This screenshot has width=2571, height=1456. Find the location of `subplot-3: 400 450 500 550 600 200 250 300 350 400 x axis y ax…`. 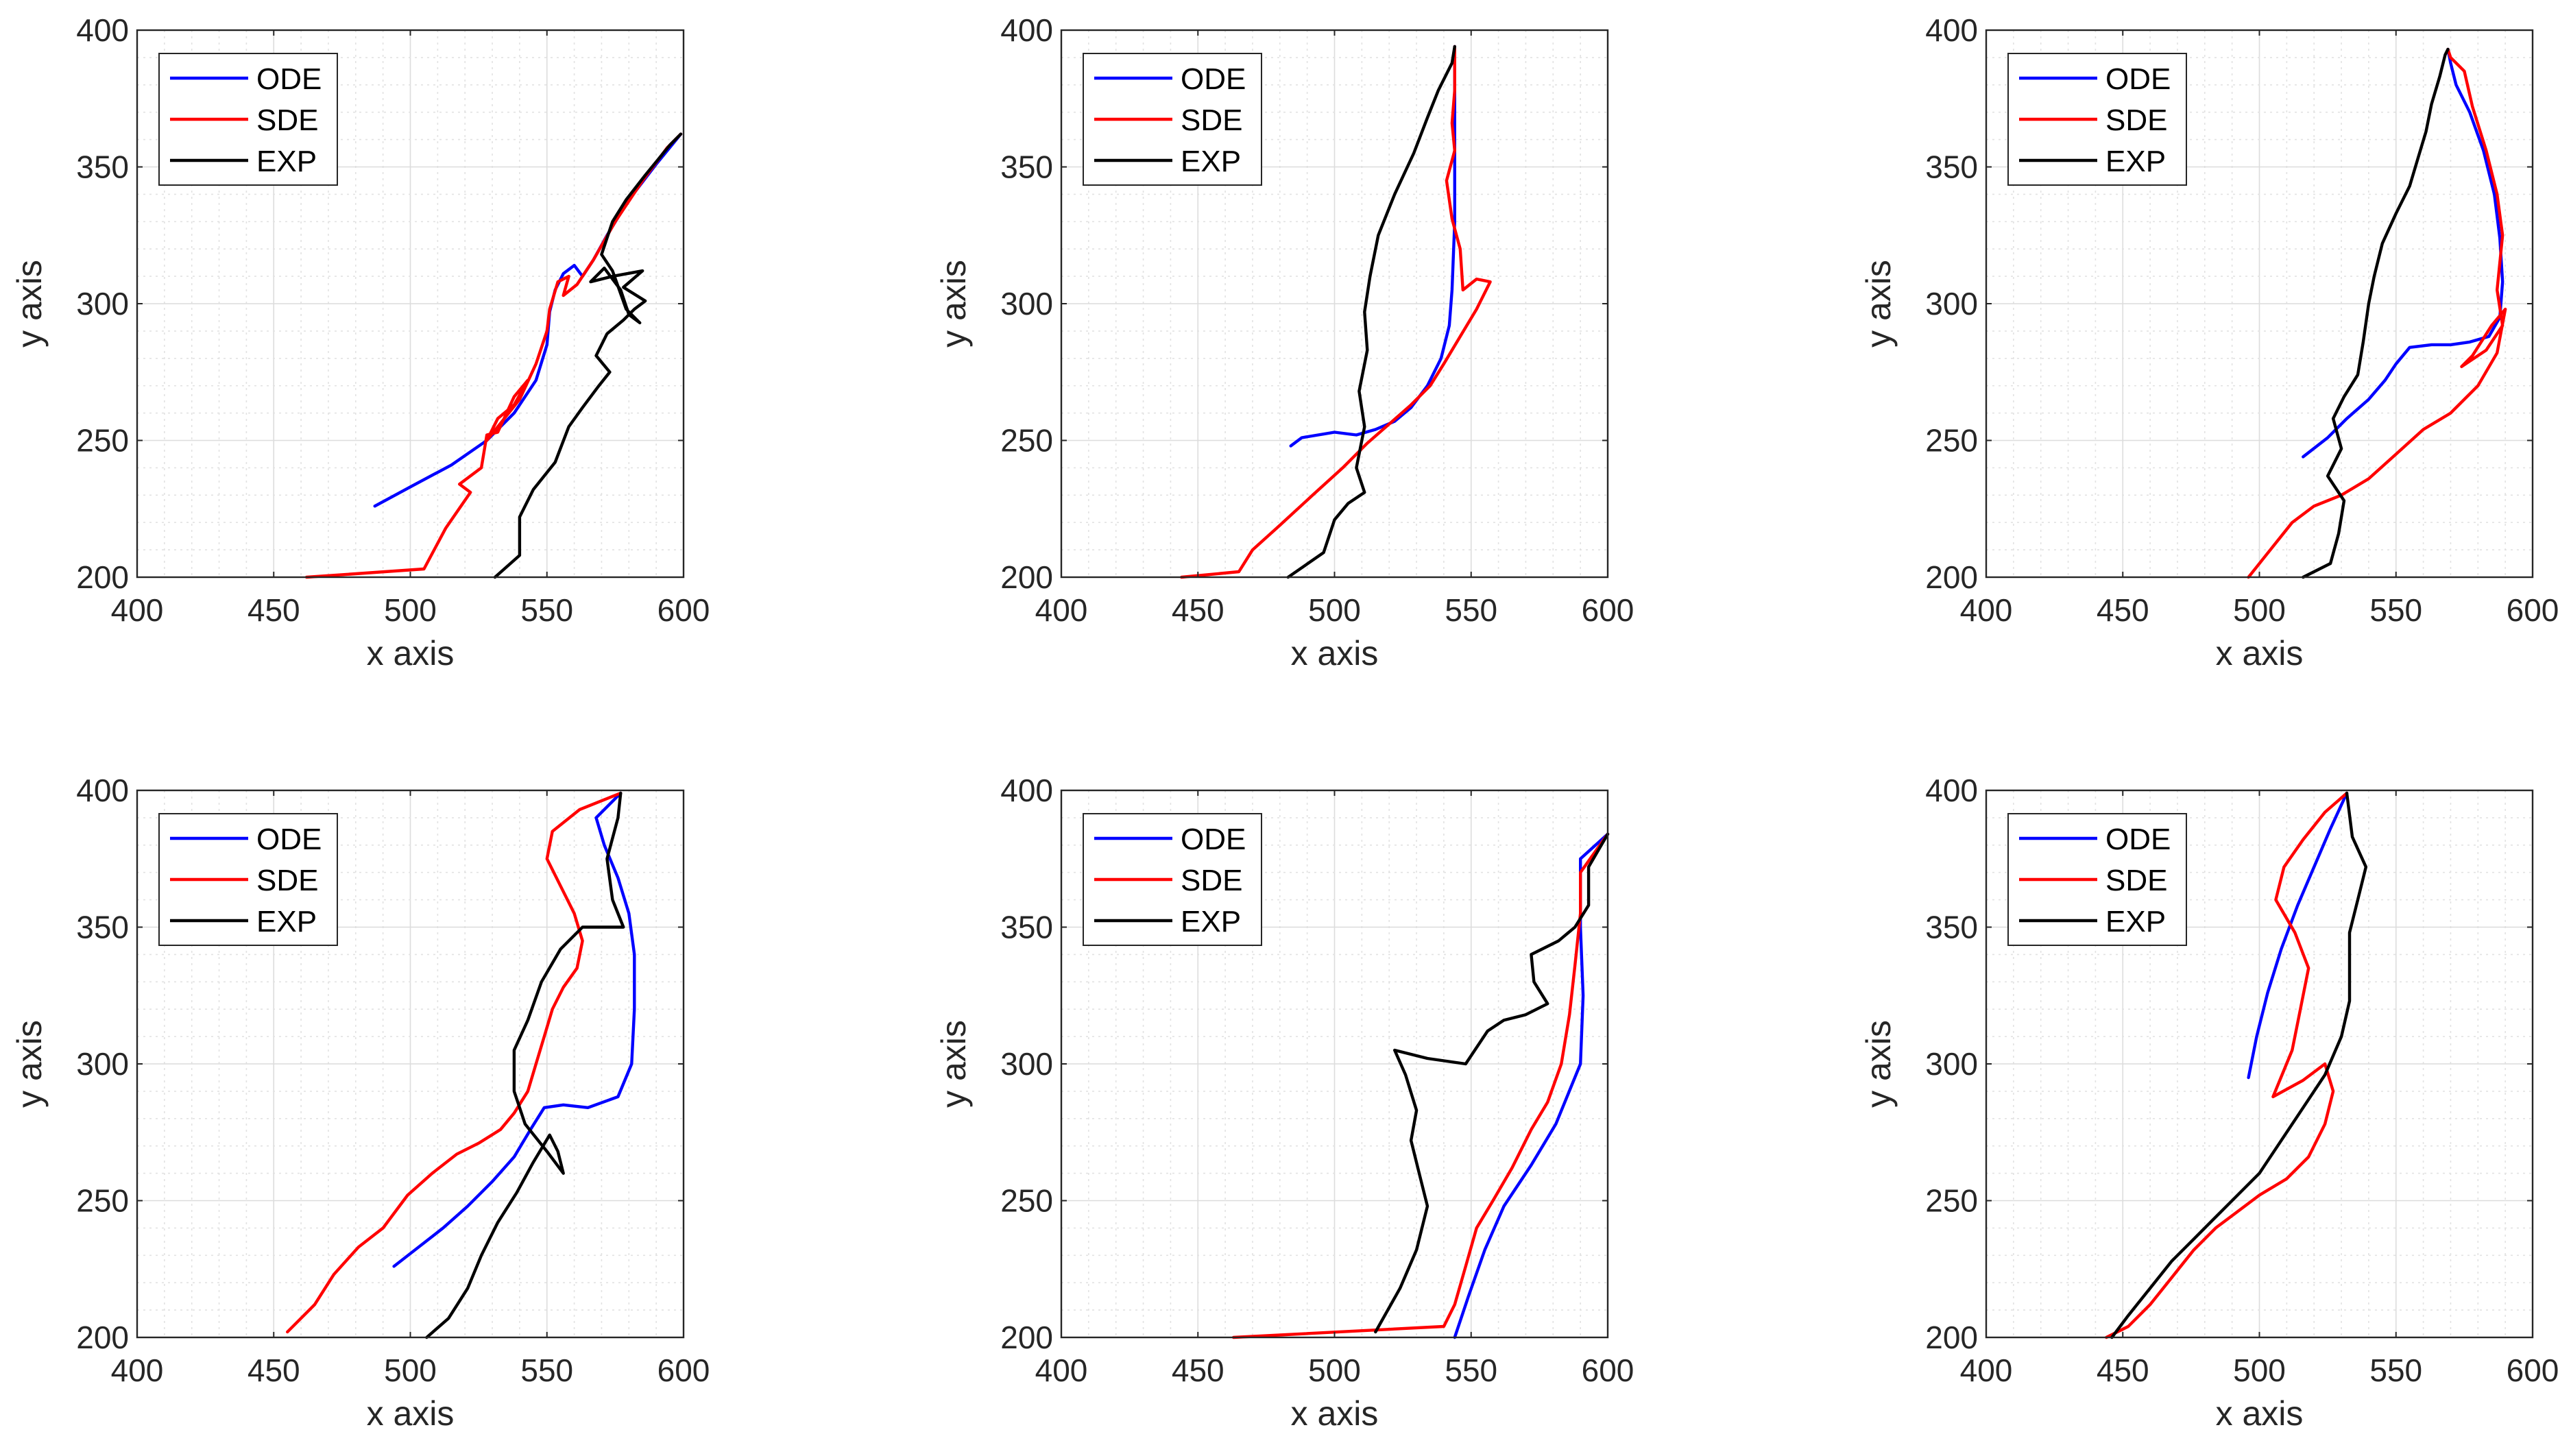

subplot-3: 400 450 500 550 600 200 250 300 350 400 x axis y ax… is located at coordinates (2209, 342).